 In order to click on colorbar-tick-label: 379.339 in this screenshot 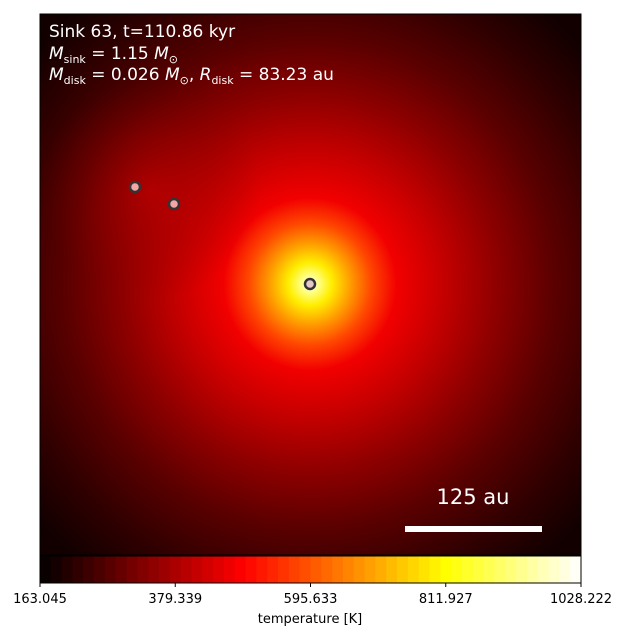, I will do `click(175, 599)`.